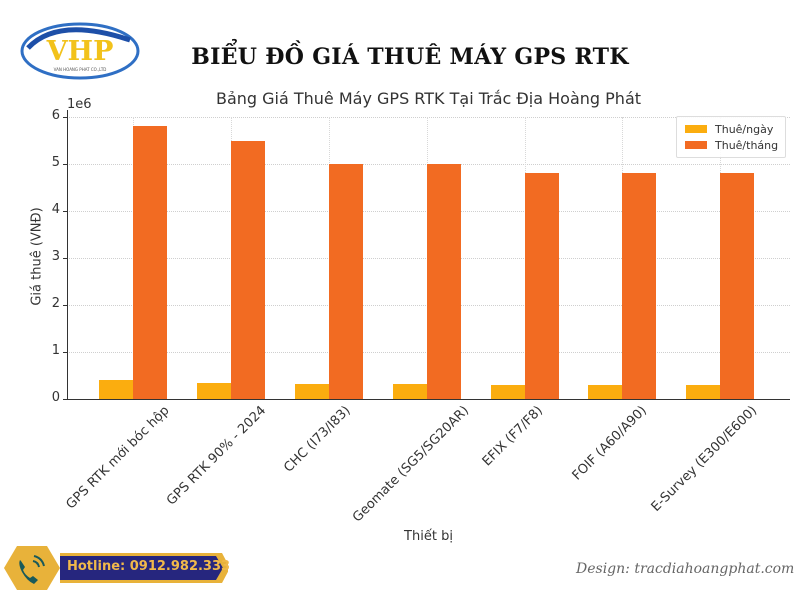  Describe the element at coordinates (747, 145) in the screenshot. I see `legend-label-monthly: Thuê/tháng` at that location.